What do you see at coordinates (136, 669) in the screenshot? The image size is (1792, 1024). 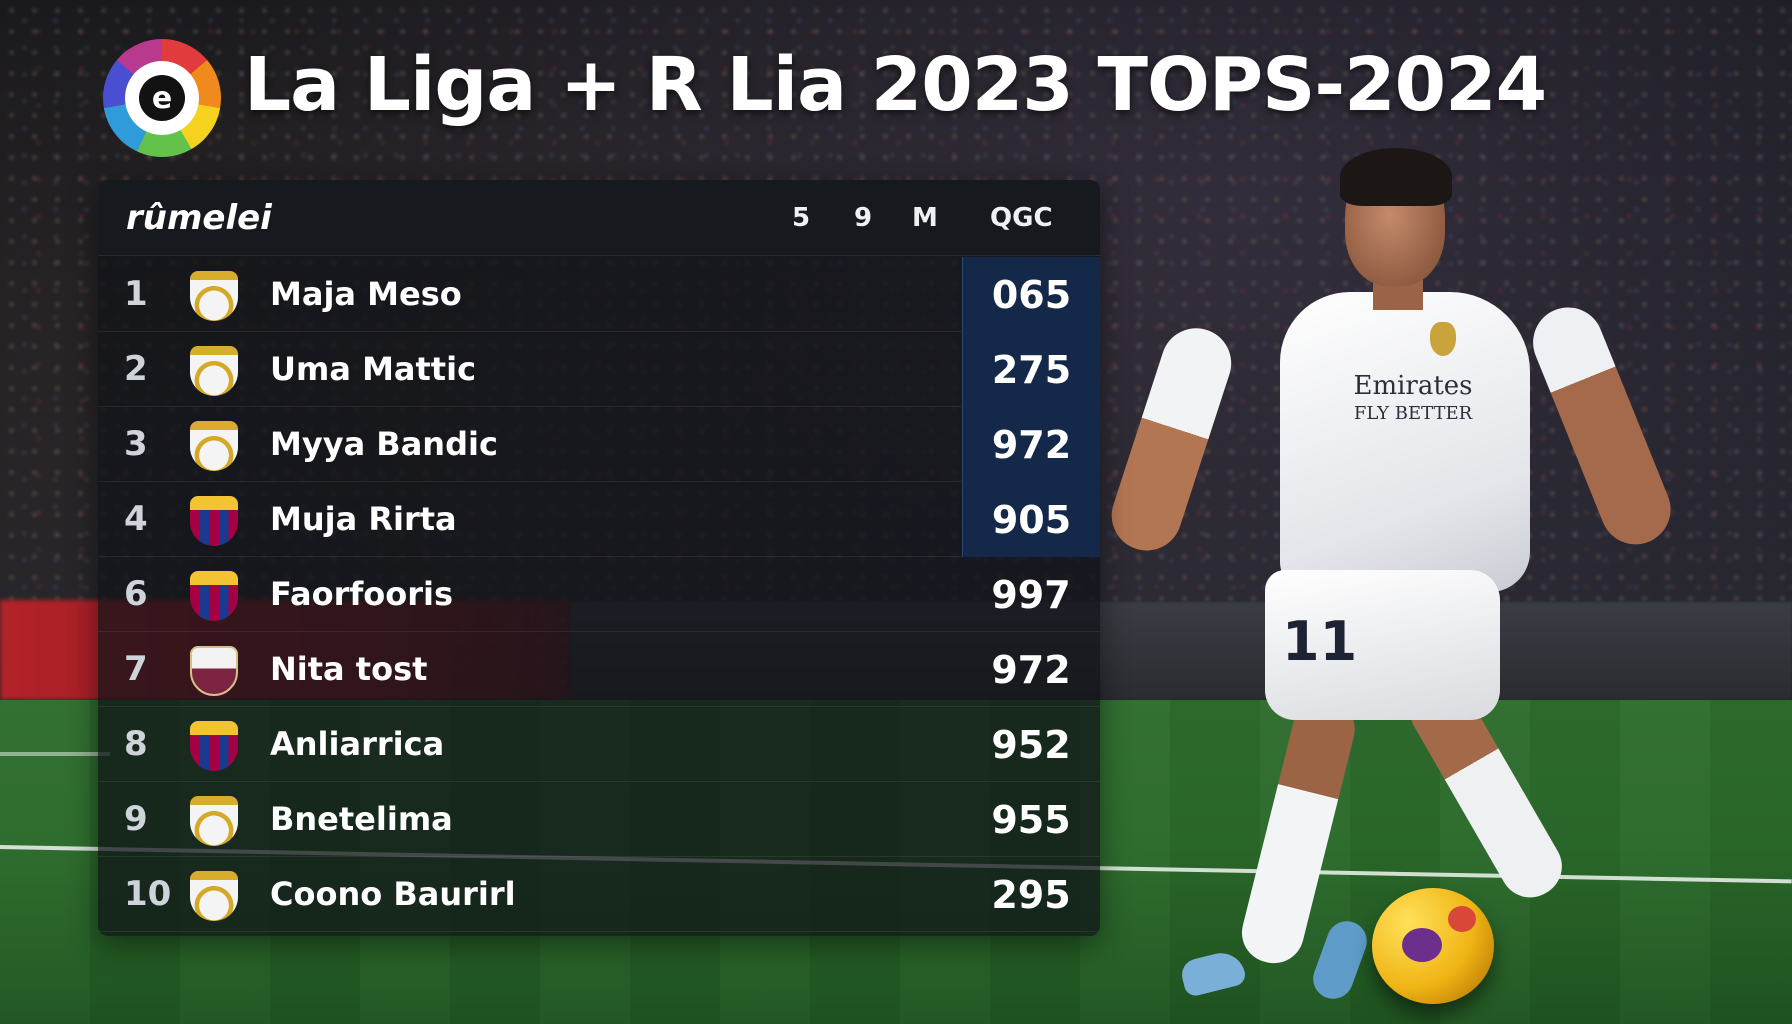 I see `rank-number: 7` at bounding box center [136, 669].